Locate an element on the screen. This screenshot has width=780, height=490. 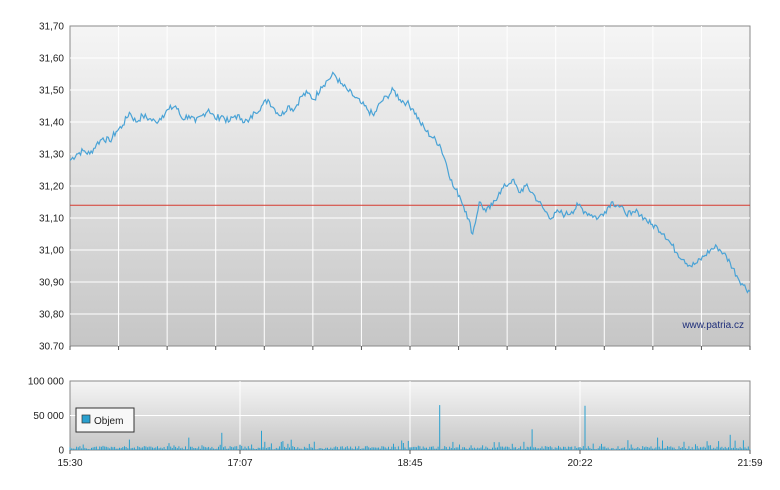
watermark: www.patria.cz is located at coordinates (712, 325).